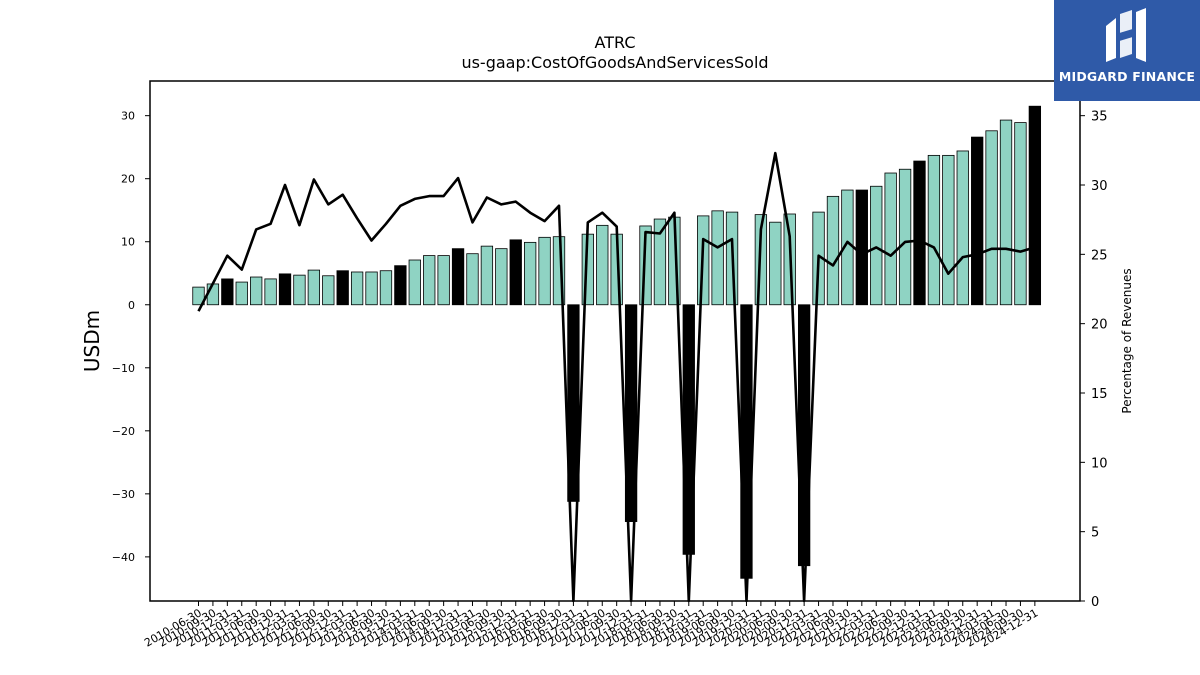 This screenshot has width=1200, height=675. Describe the element at coordinates (1099, 186) in the screenshot. I see `y2-tick-label: 30` at that location.